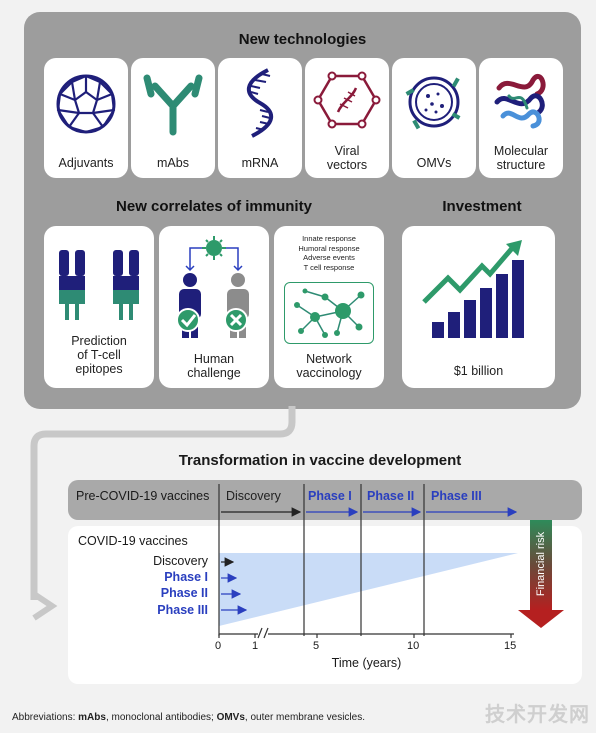 This screenshot has height=733, width=596. I want to click on tech-label: mRNA, so click(260, 163).